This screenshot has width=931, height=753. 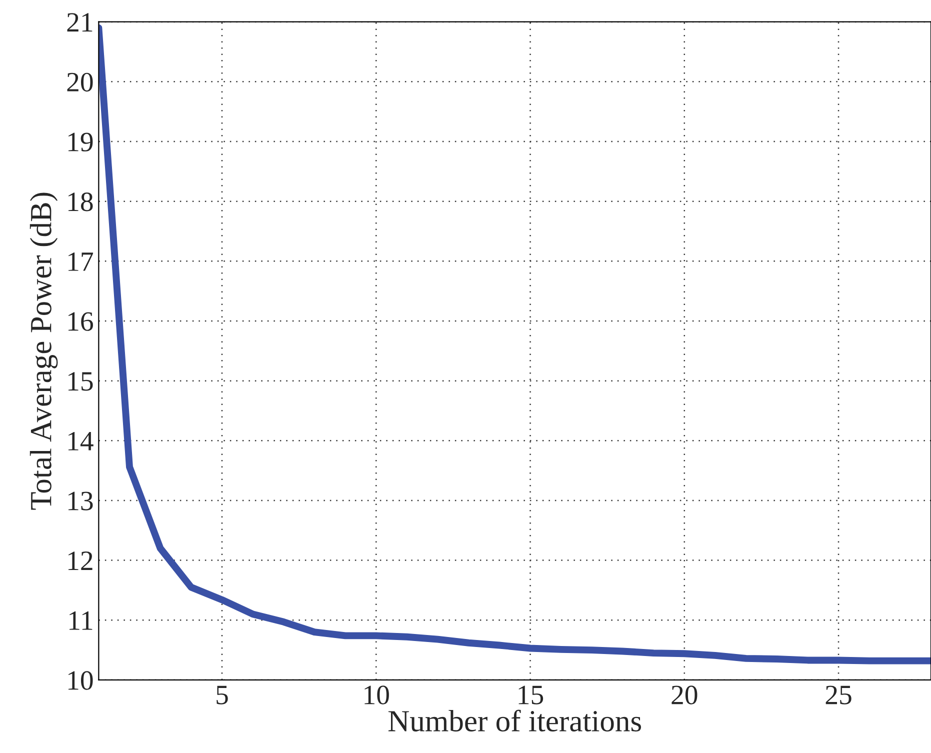 What do you see at coordinates (80, 561) in the screenshot?
I see `y-tick-label: 12` at bounding box center [80, 561].